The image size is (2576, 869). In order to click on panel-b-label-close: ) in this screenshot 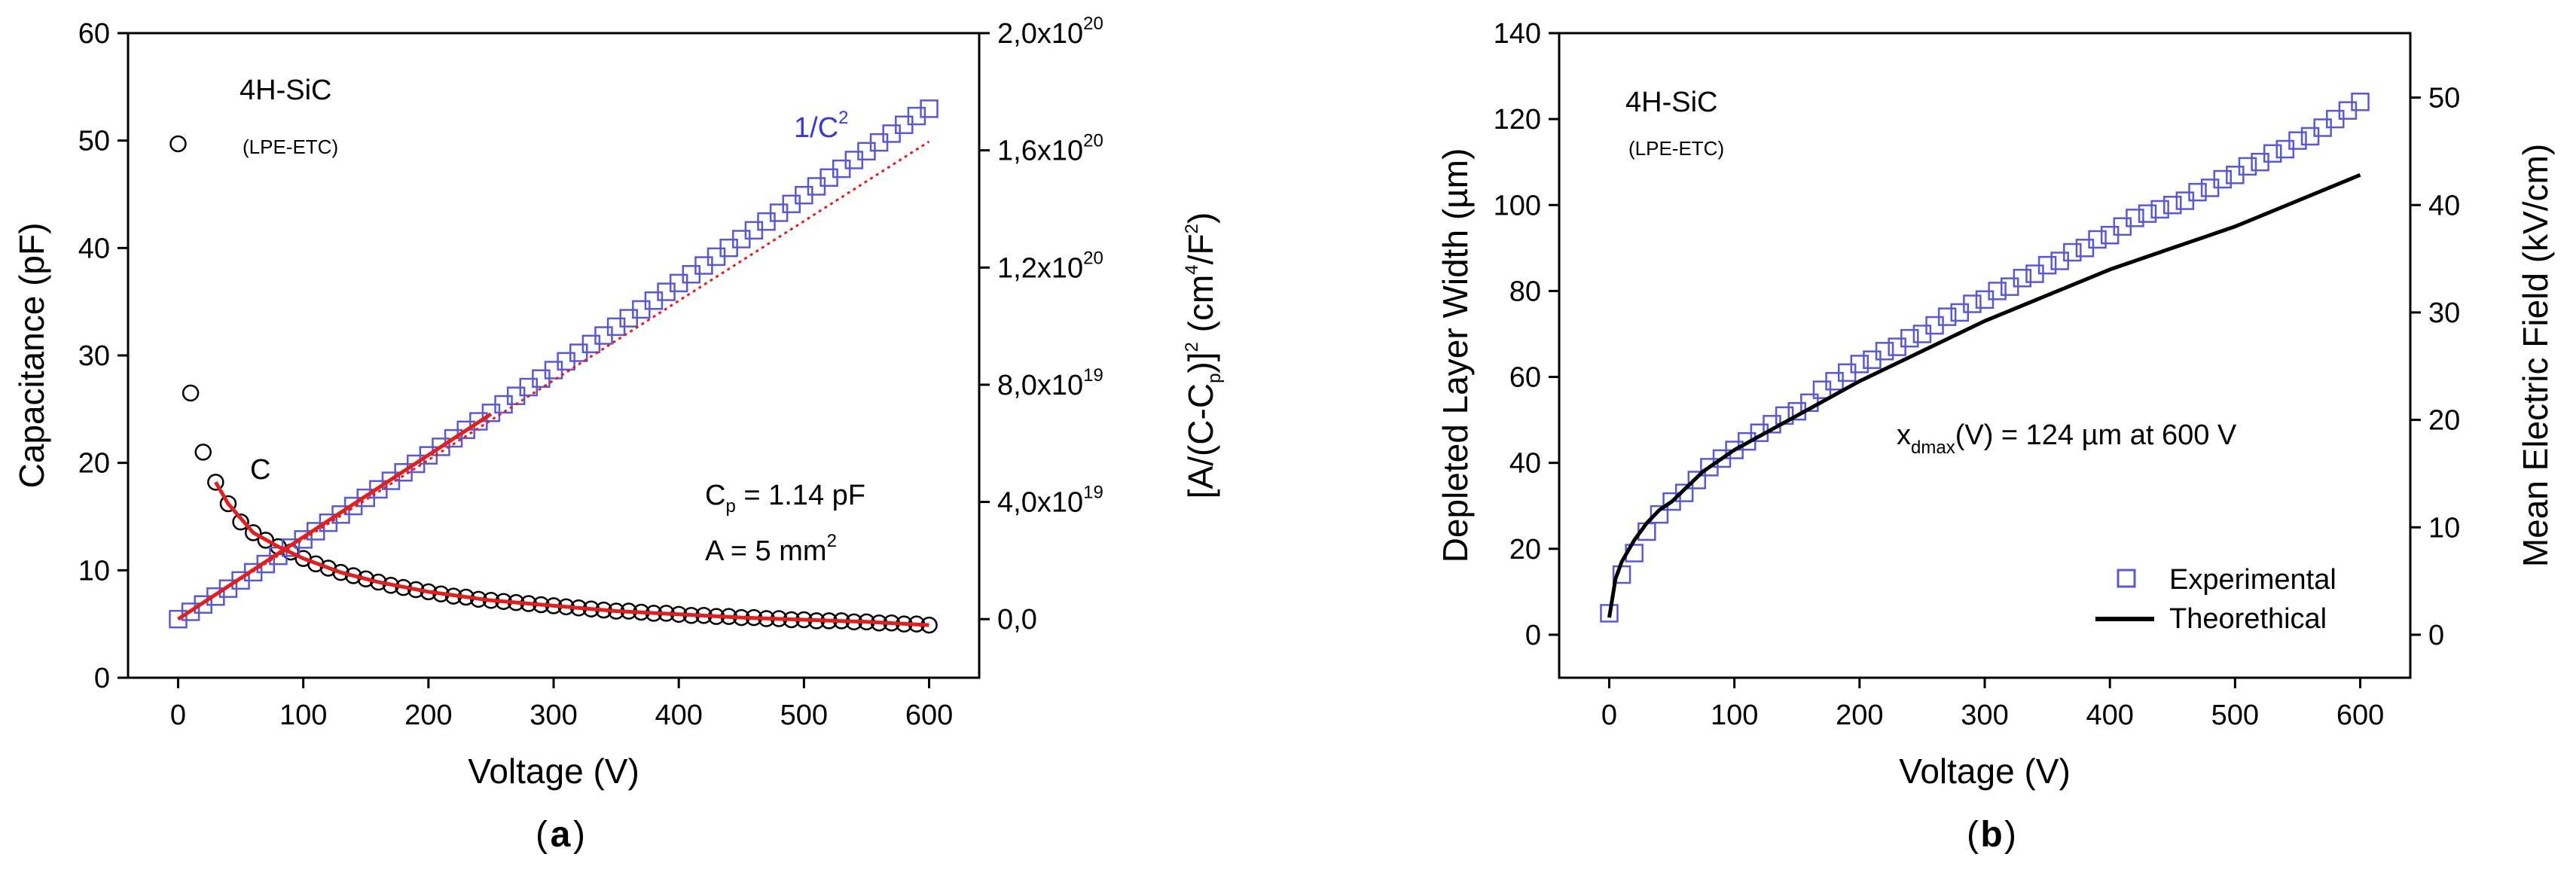, I will do `click(2010, 835)`.